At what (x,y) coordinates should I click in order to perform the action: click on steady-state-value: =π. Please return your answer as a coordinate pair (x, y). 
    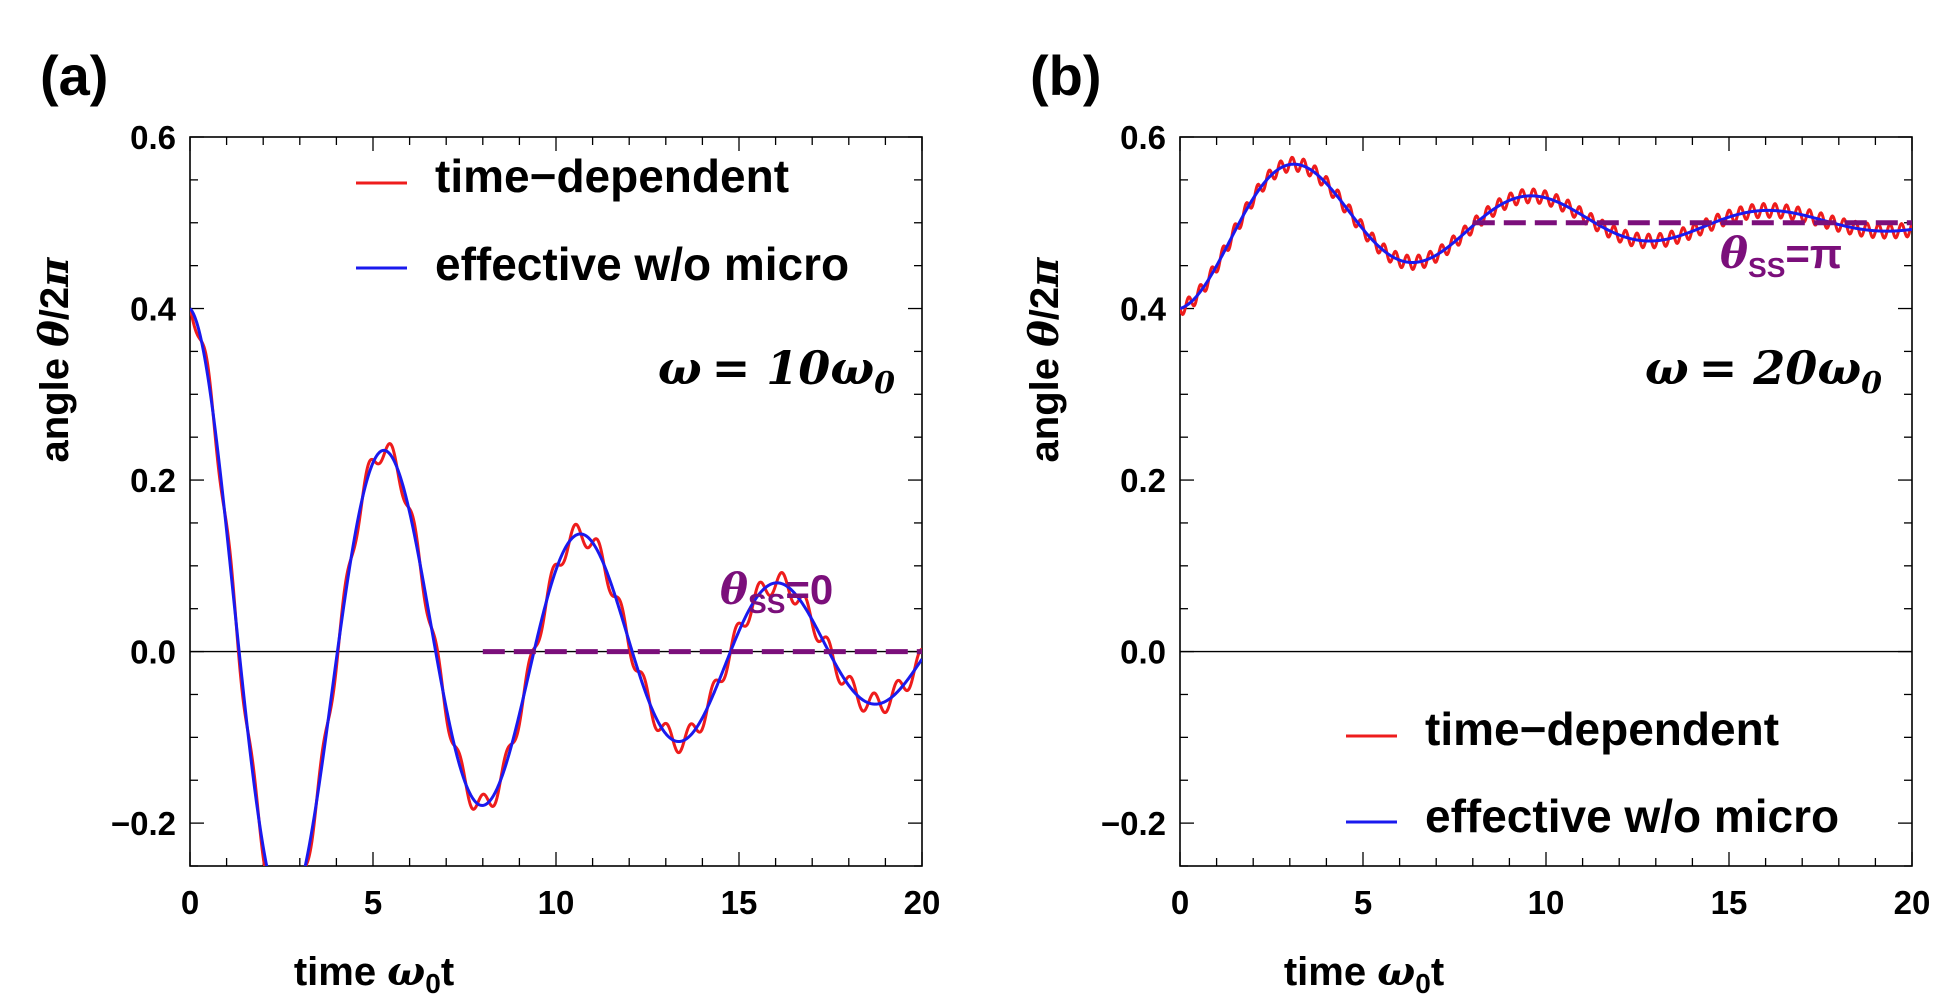
    Looking at the image, I should click on (1813, 253).